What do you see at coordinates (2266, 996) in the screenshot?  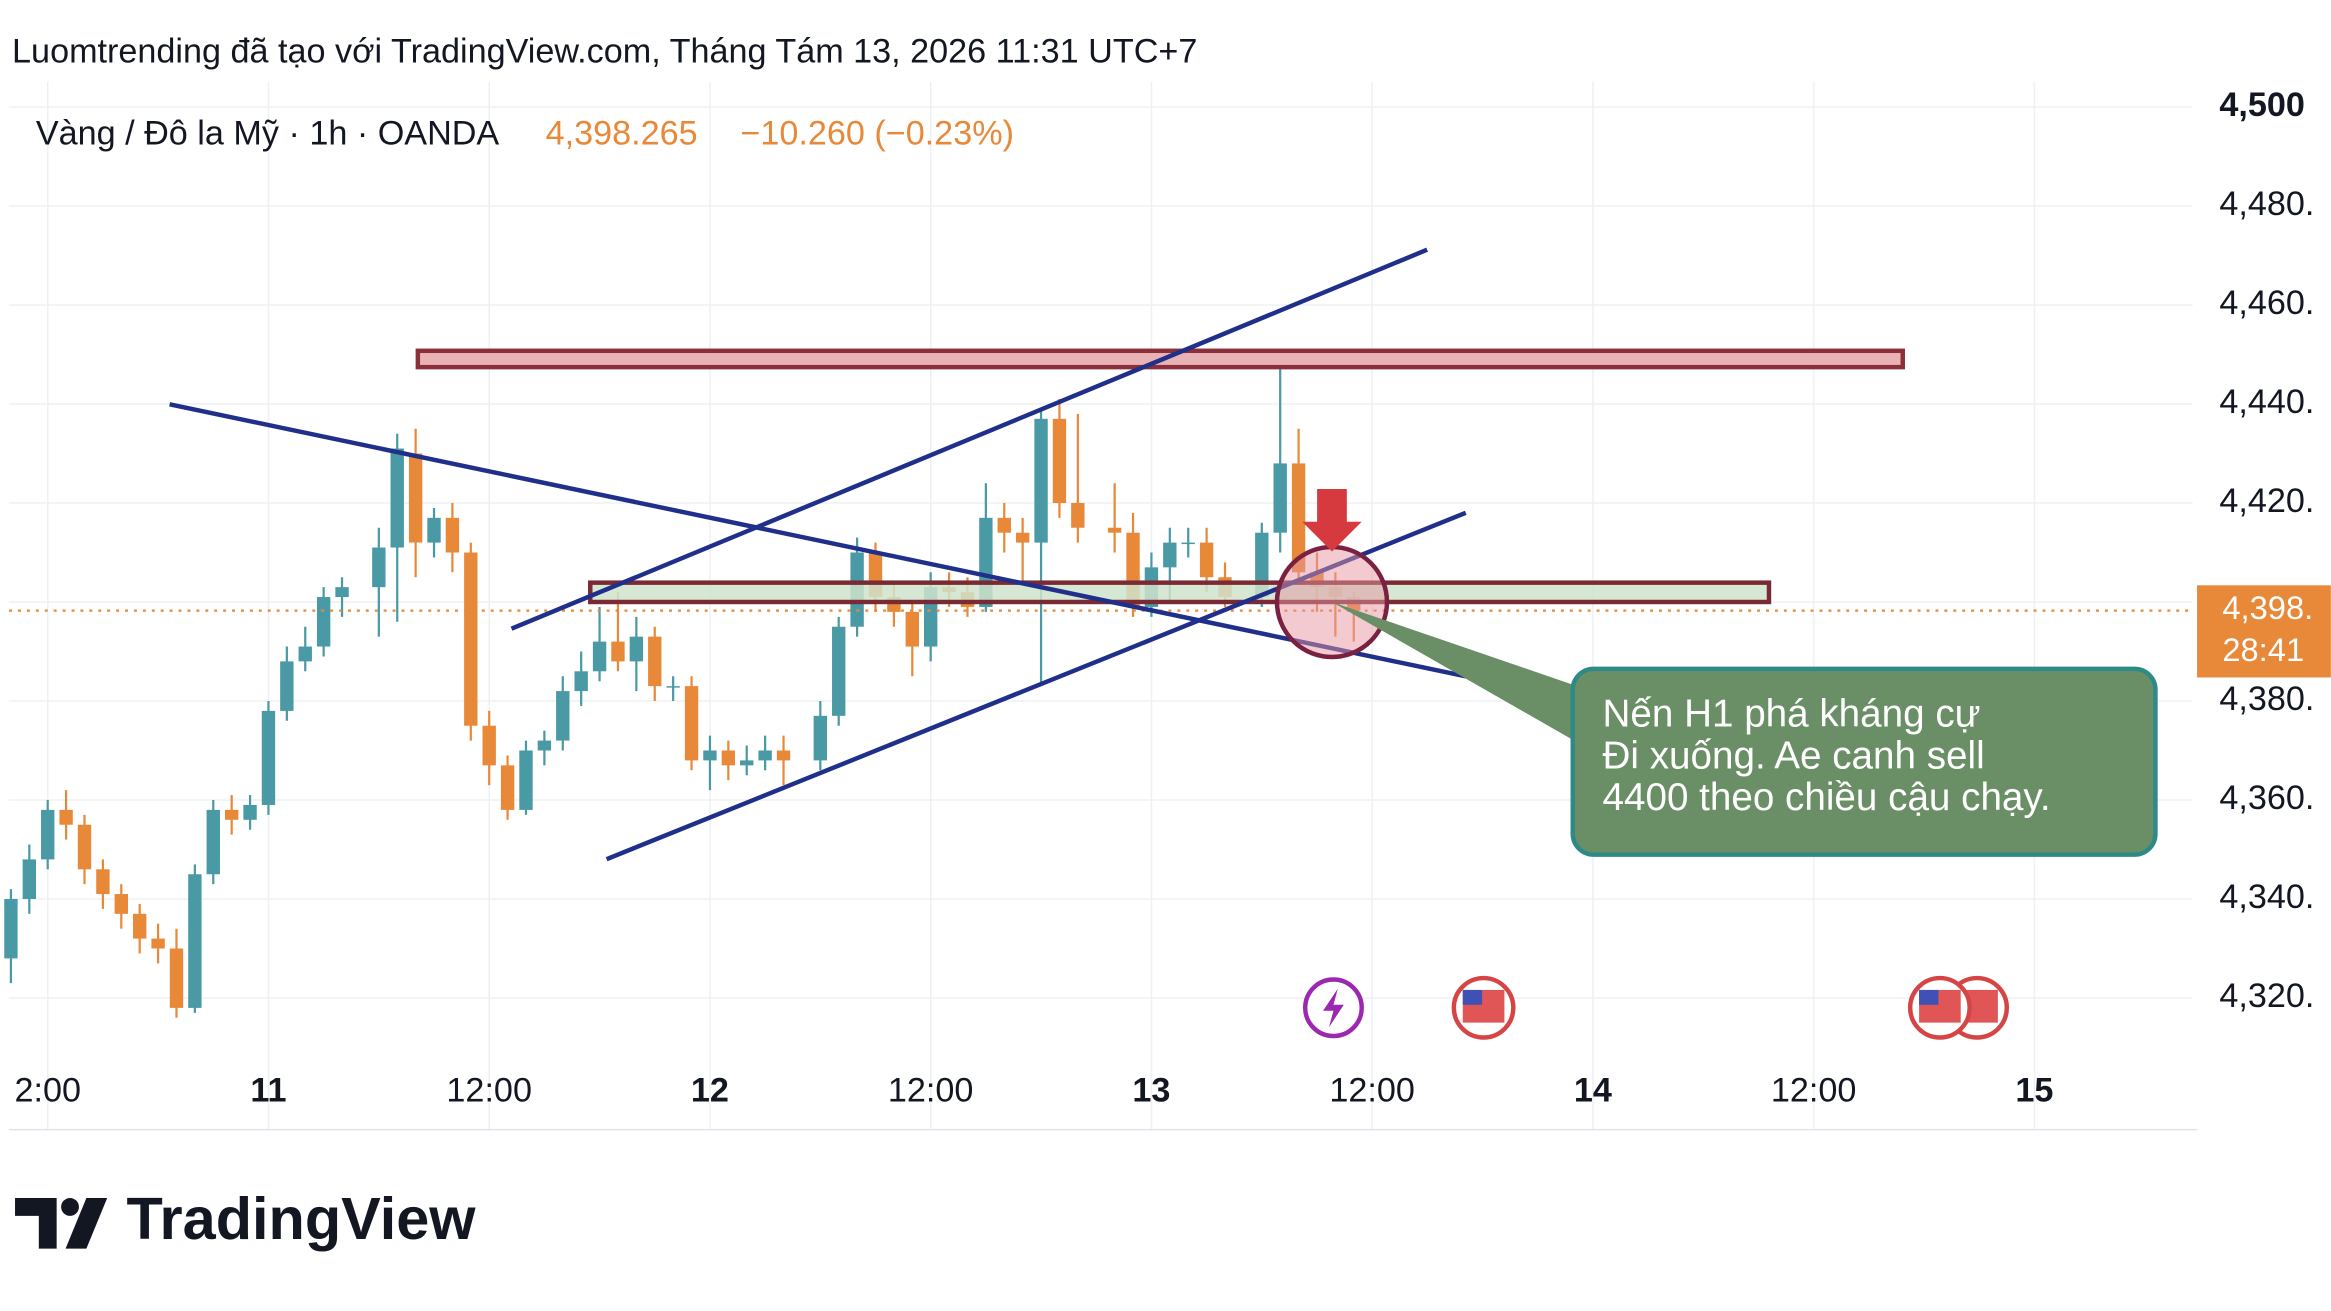 I see `y-tick-label: 4,320.` at bounding box center [2266, 996].